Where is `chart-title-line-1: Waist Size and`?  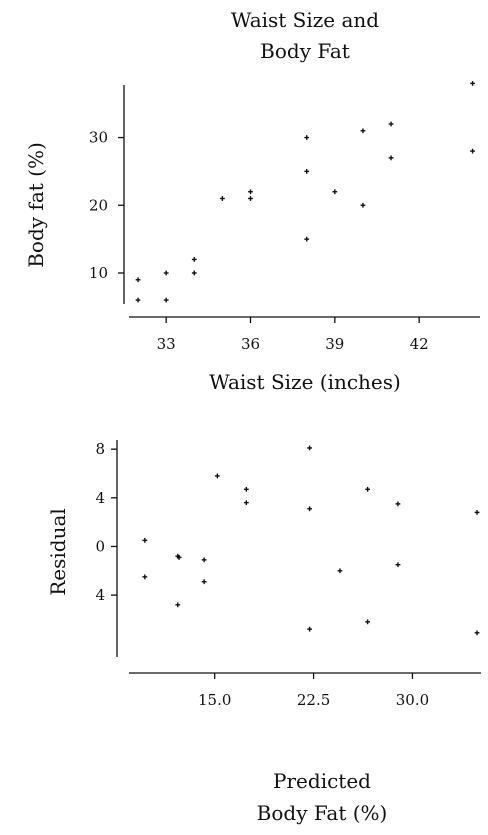
chart-title-line-1: Waist Size and is located at coordinates (305, 20).